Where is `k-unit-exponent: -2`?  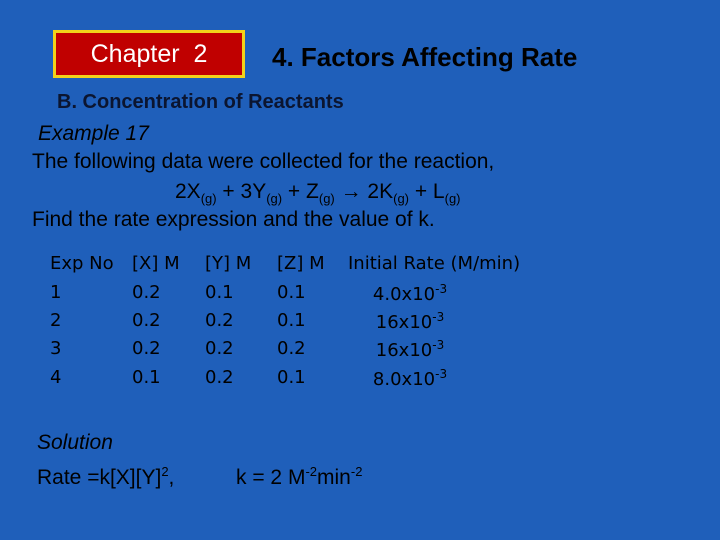
k-unit-exponent: -2 is located at coordinates (356, 471).